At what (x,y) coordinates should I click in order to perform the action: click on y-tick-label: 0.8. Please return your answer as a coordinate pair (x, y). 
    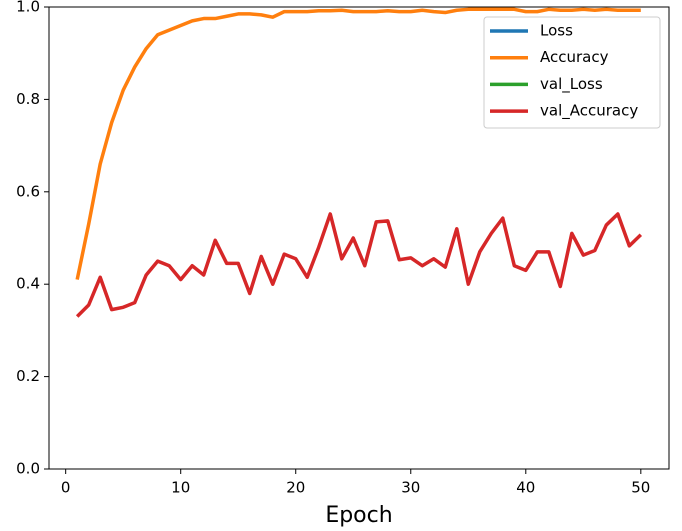
    Looking at the image, I should click on (28, 99).